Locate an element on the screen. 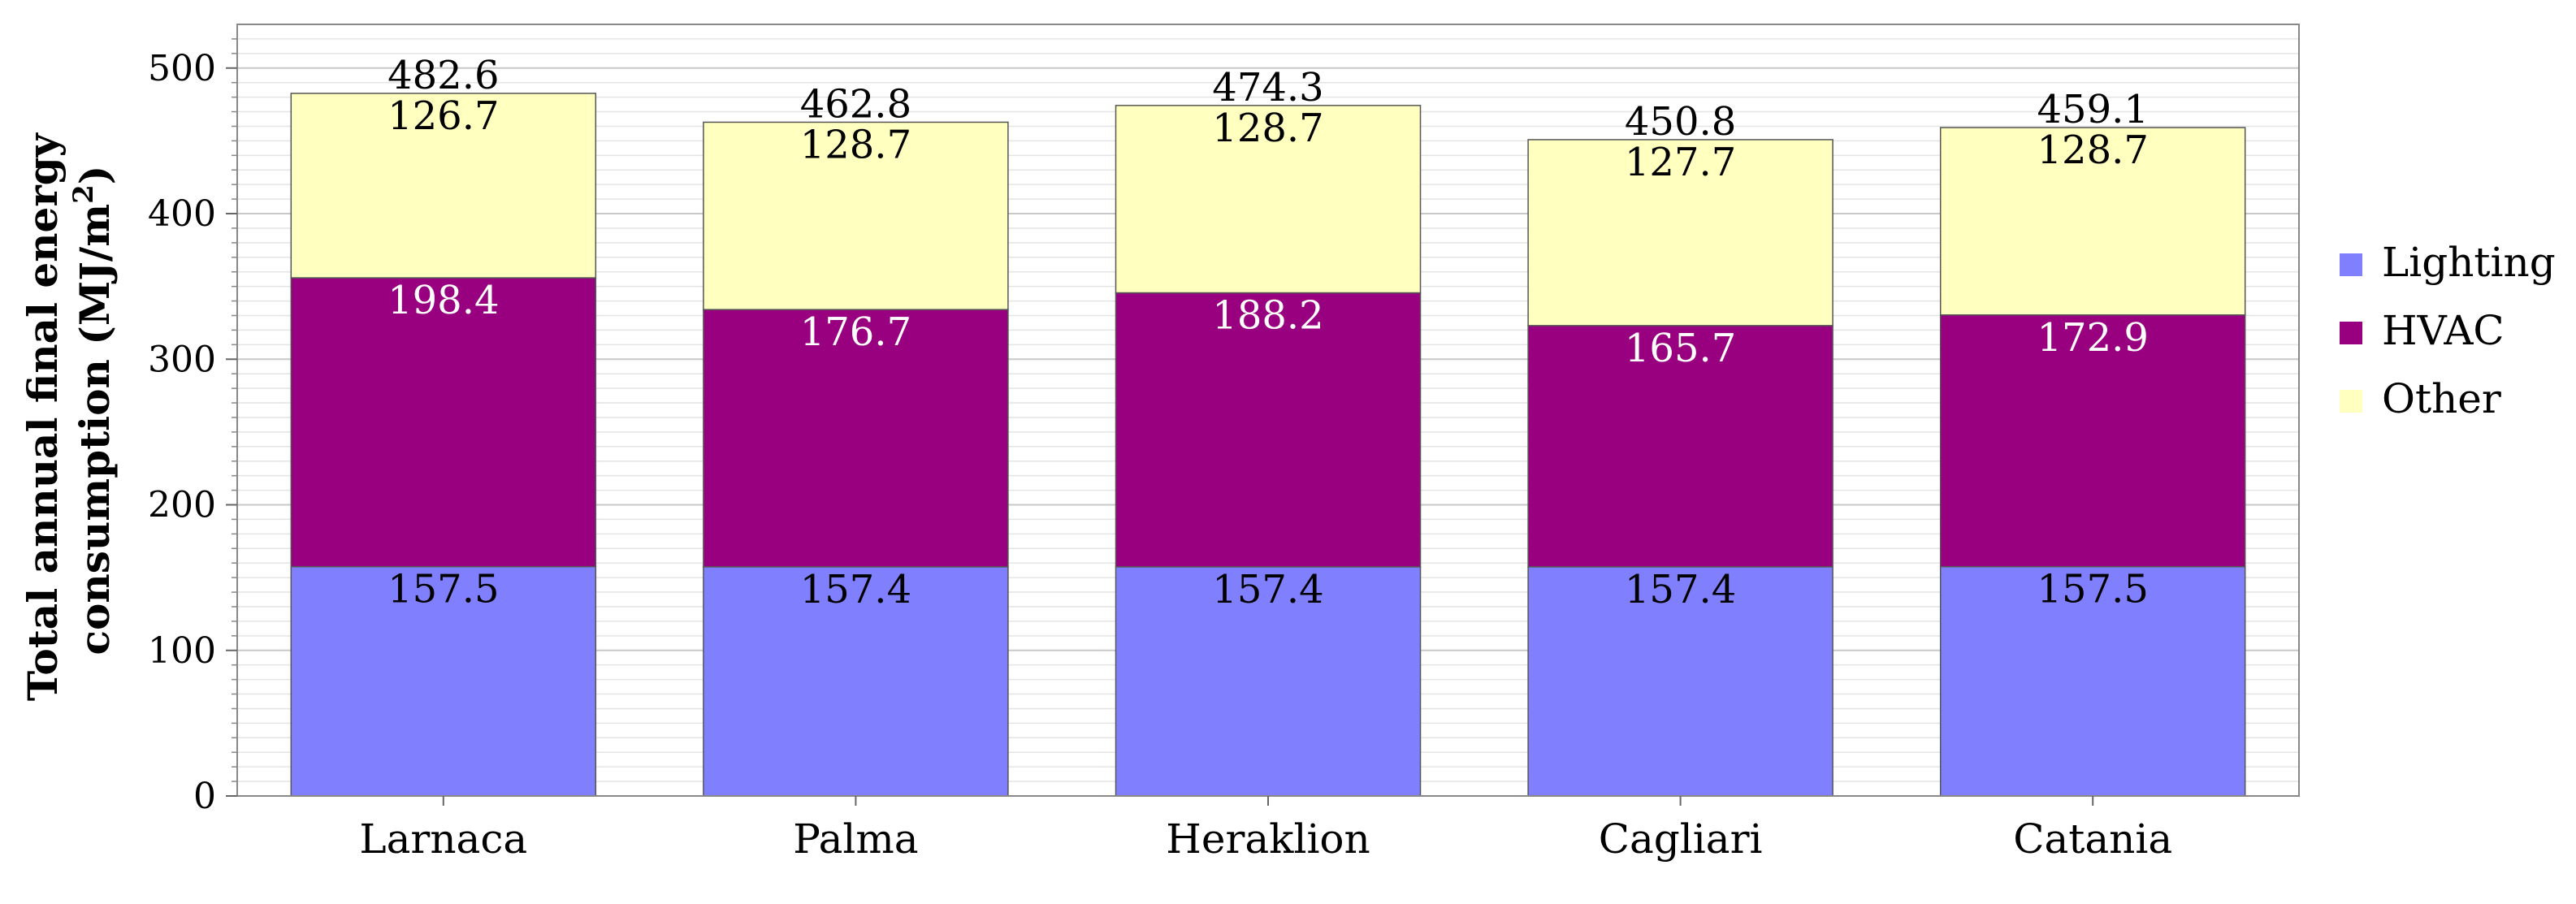  x-tick-label: Cagliari is located at coordinates (1681, 839).